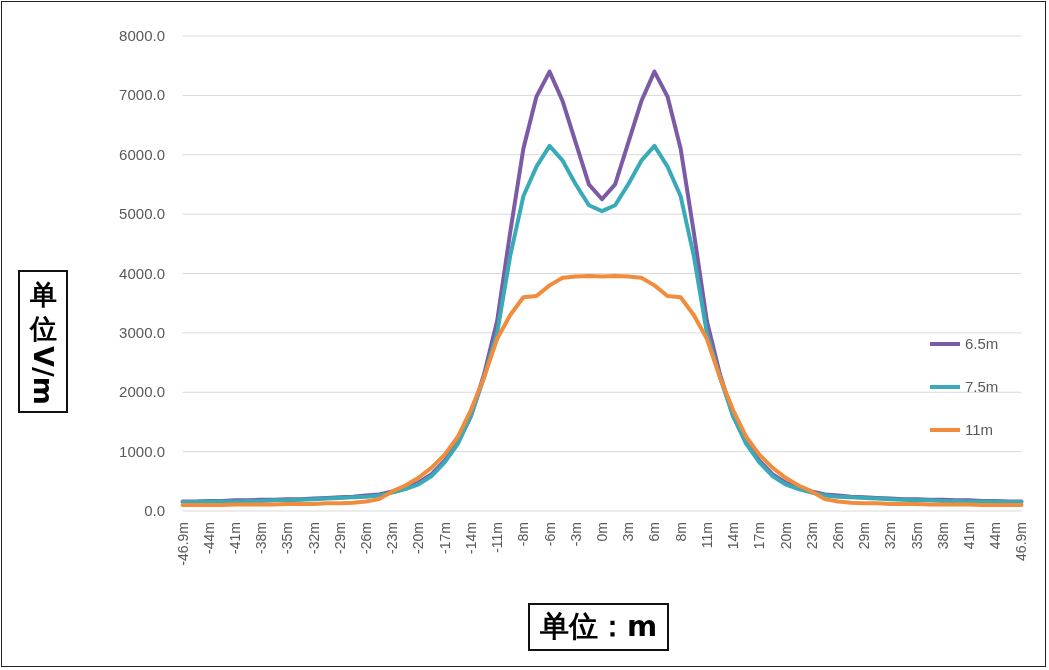 The height and width of the screenshot is (670, 1049). What do you see at coordinates (811, 536) in the screenshot?
I see `x-tick-label: 23m` at bounding box center [811, 536].